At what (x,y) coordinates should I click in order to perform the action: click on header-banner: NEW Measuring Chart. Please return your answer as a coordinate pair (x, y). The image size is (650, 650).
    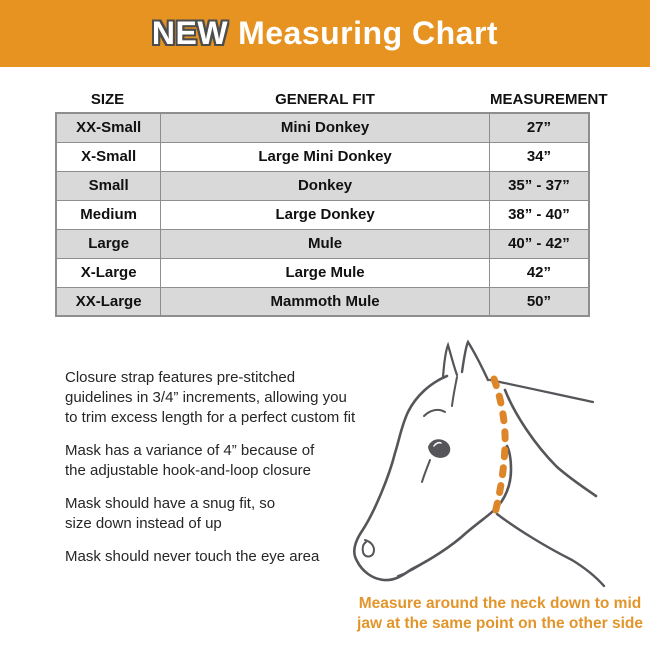
    Looking at the image, I should click on (325, 33).